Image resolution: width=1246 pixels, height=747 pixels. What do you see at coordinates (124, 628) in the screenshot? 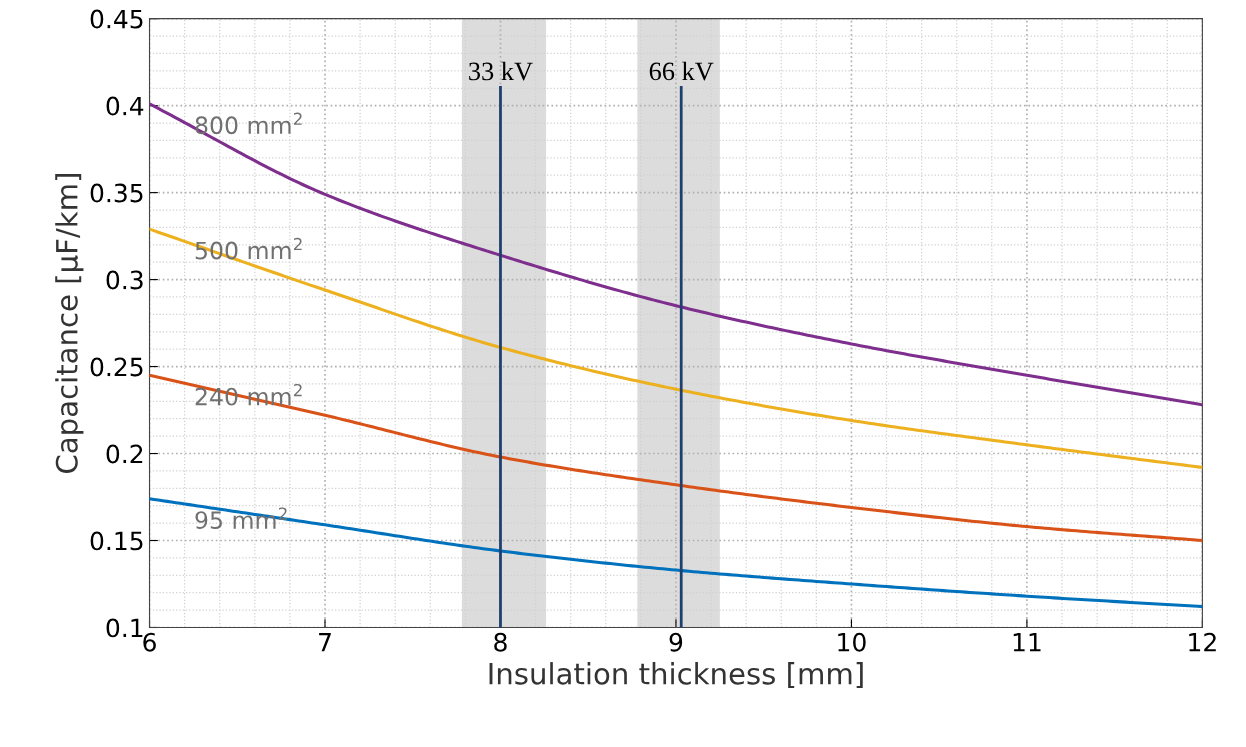
I see `y-tick-label: 0.1` at bounding box center [124, 628].